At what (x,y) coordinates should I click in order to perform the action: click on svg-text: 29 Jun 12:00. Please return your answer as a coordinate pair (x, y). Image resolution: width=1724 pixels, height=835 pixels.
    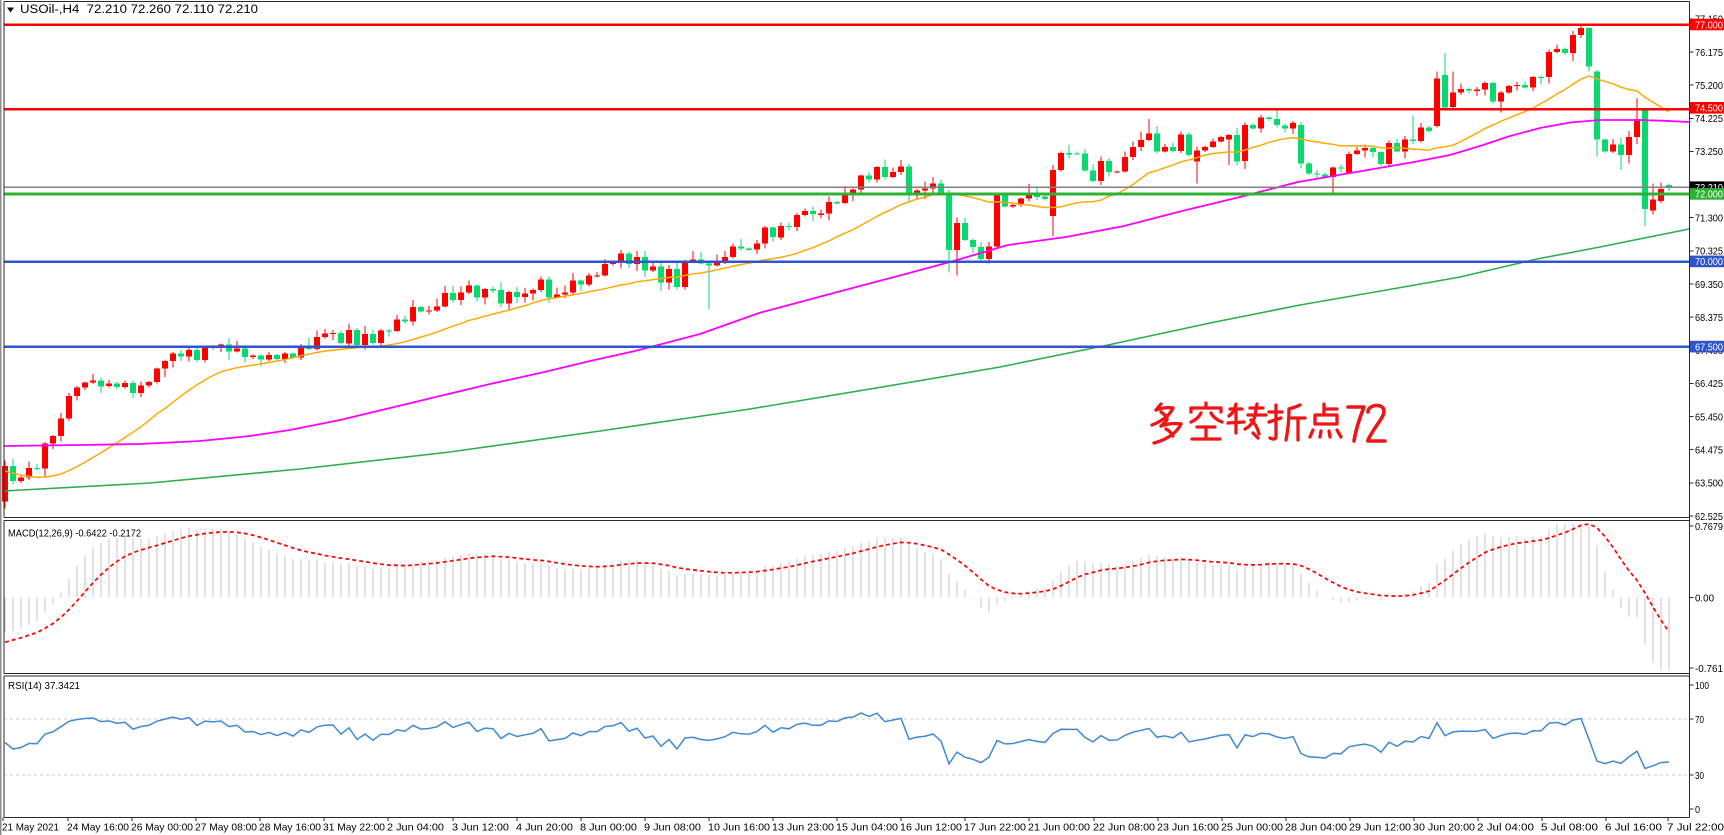
    Looking at the image, I should click on (1380, 828).